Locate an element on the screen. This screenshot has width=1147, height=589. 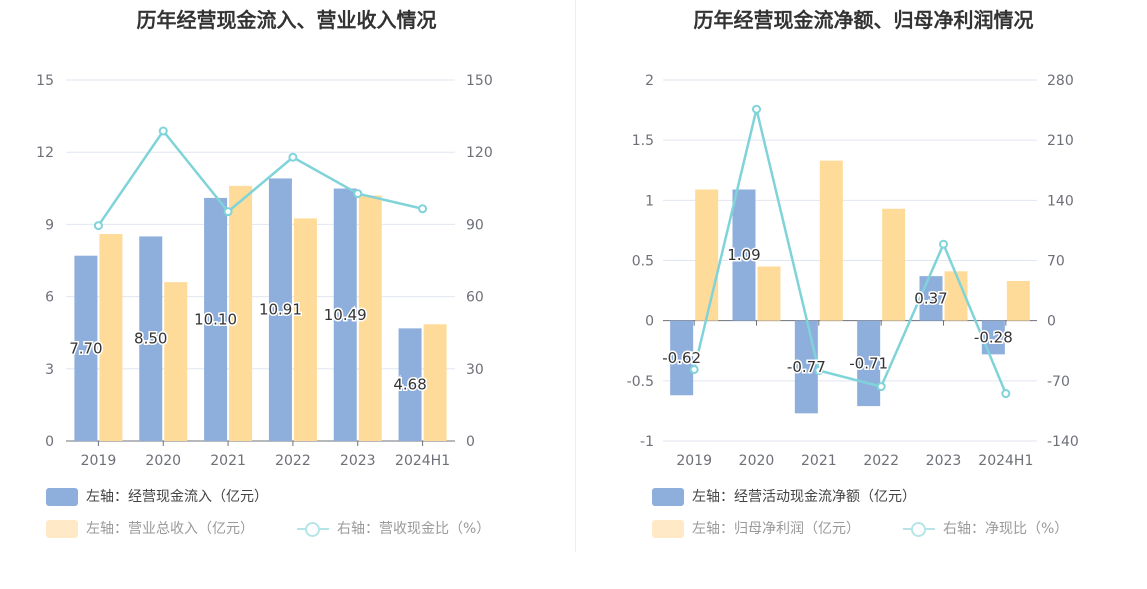
panel-divider is located at coordinates (575, 276).